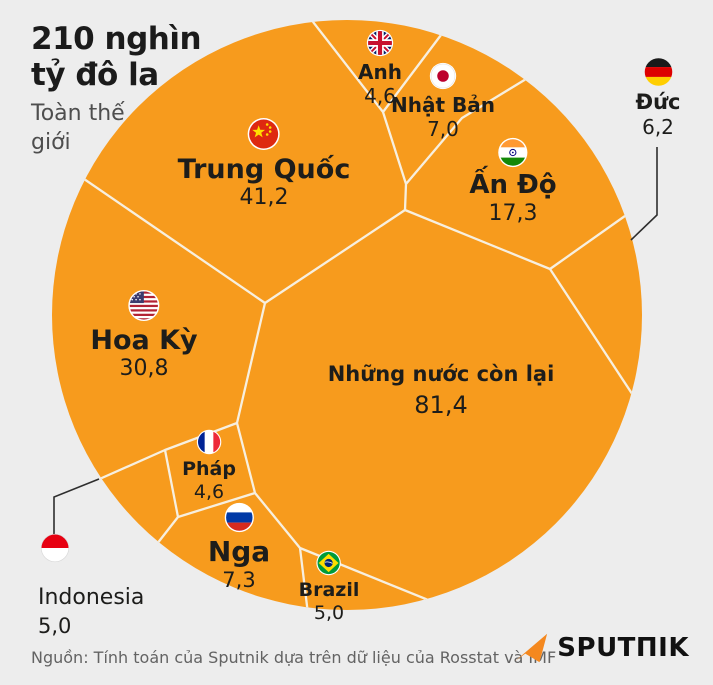 Image resolution: width=713 pixels, height=685 pixels. I want to click on segment-label-brazil: Brazil 5,0, so click(329, 587).